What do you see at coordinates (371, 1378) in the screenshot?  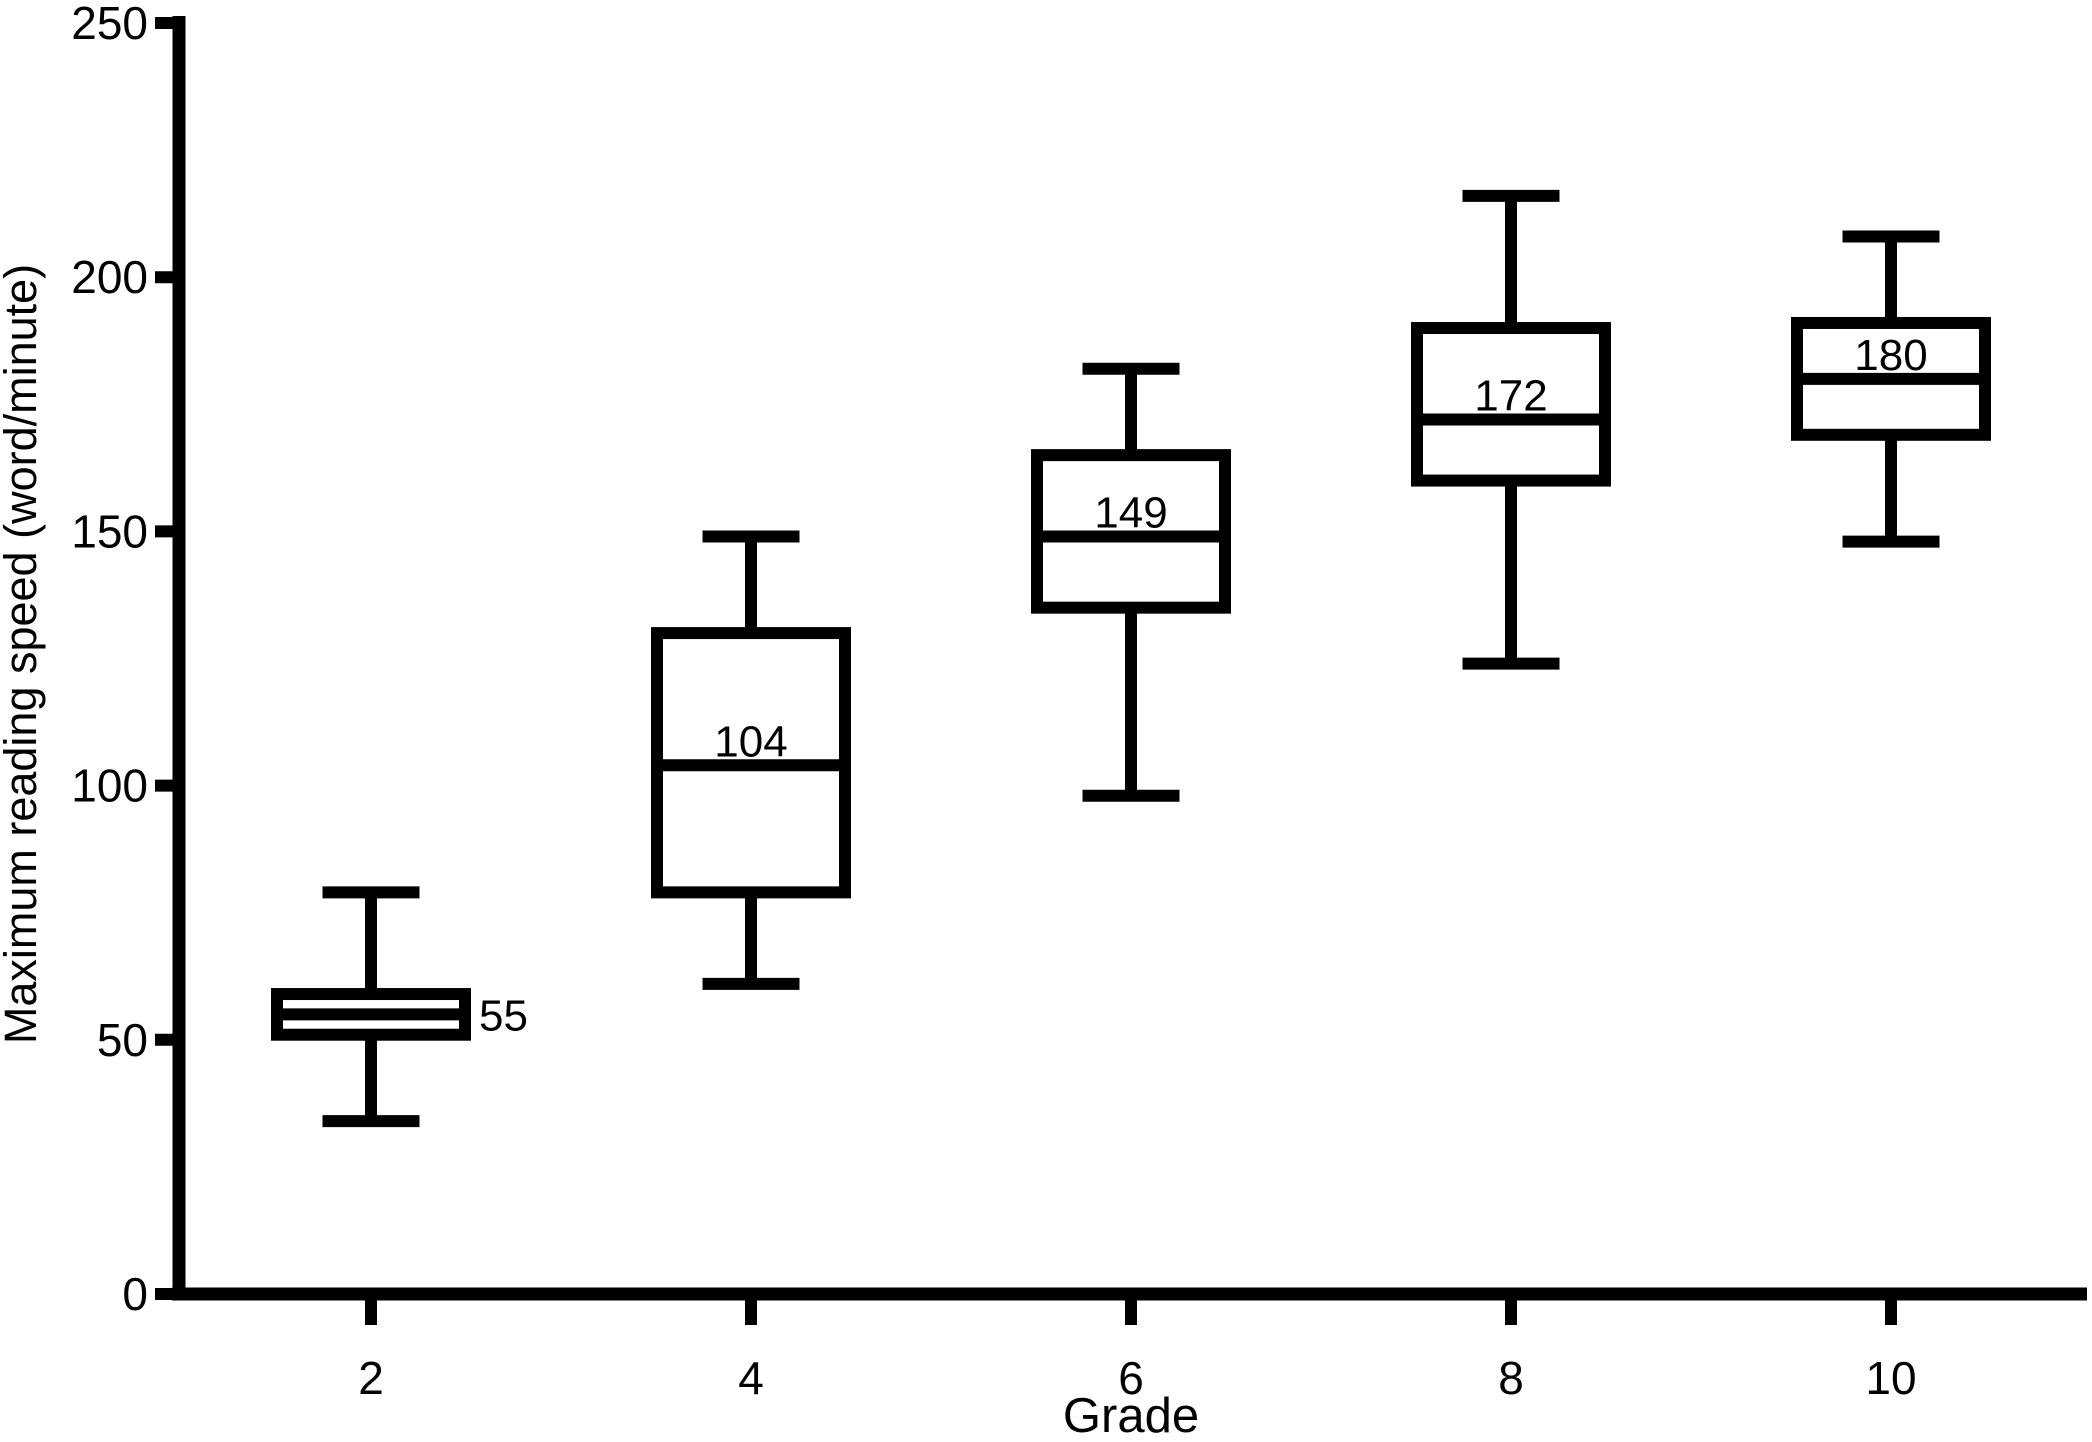 I see `x-tick-label-2: 2` at bounding box center [371, 1378].